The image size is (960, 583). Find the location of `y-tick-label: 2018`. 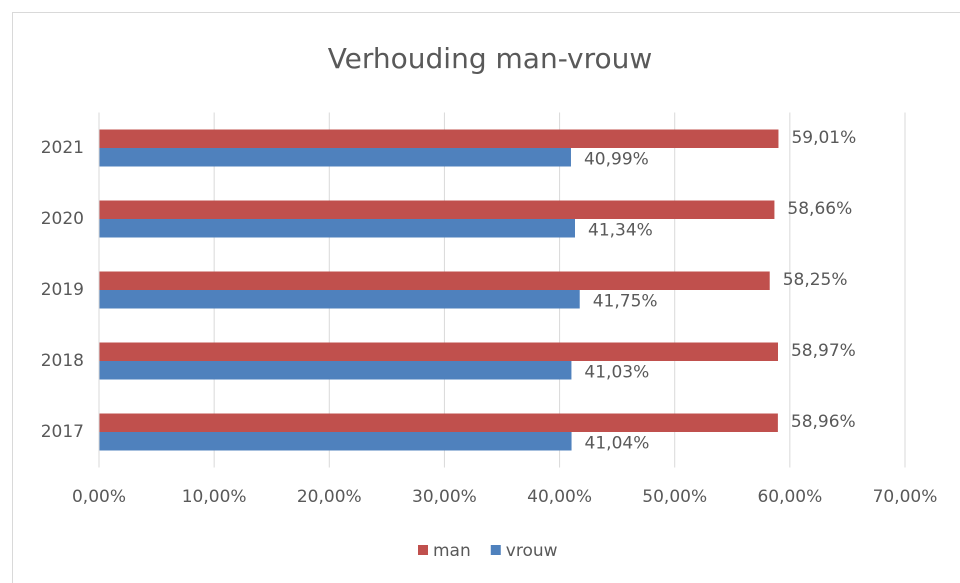

y-tick-label: 2018 is located at coordinates (62, 361).